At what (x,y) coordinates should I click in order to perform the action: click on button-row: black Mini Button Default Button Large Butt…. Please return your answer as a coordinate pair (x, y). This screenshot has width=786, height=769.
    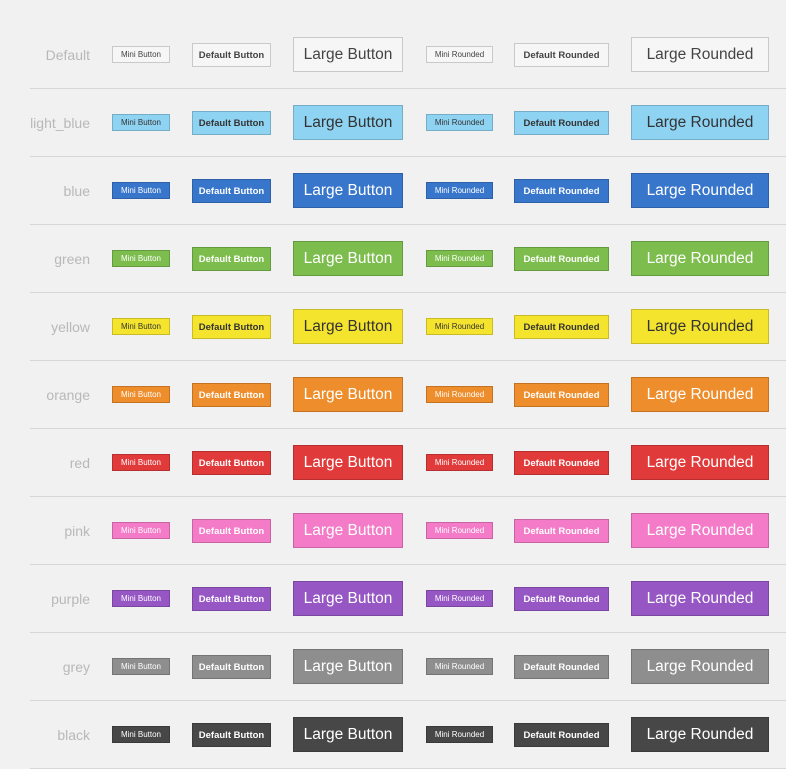
    Looking at the image, I should click on (408, 735).